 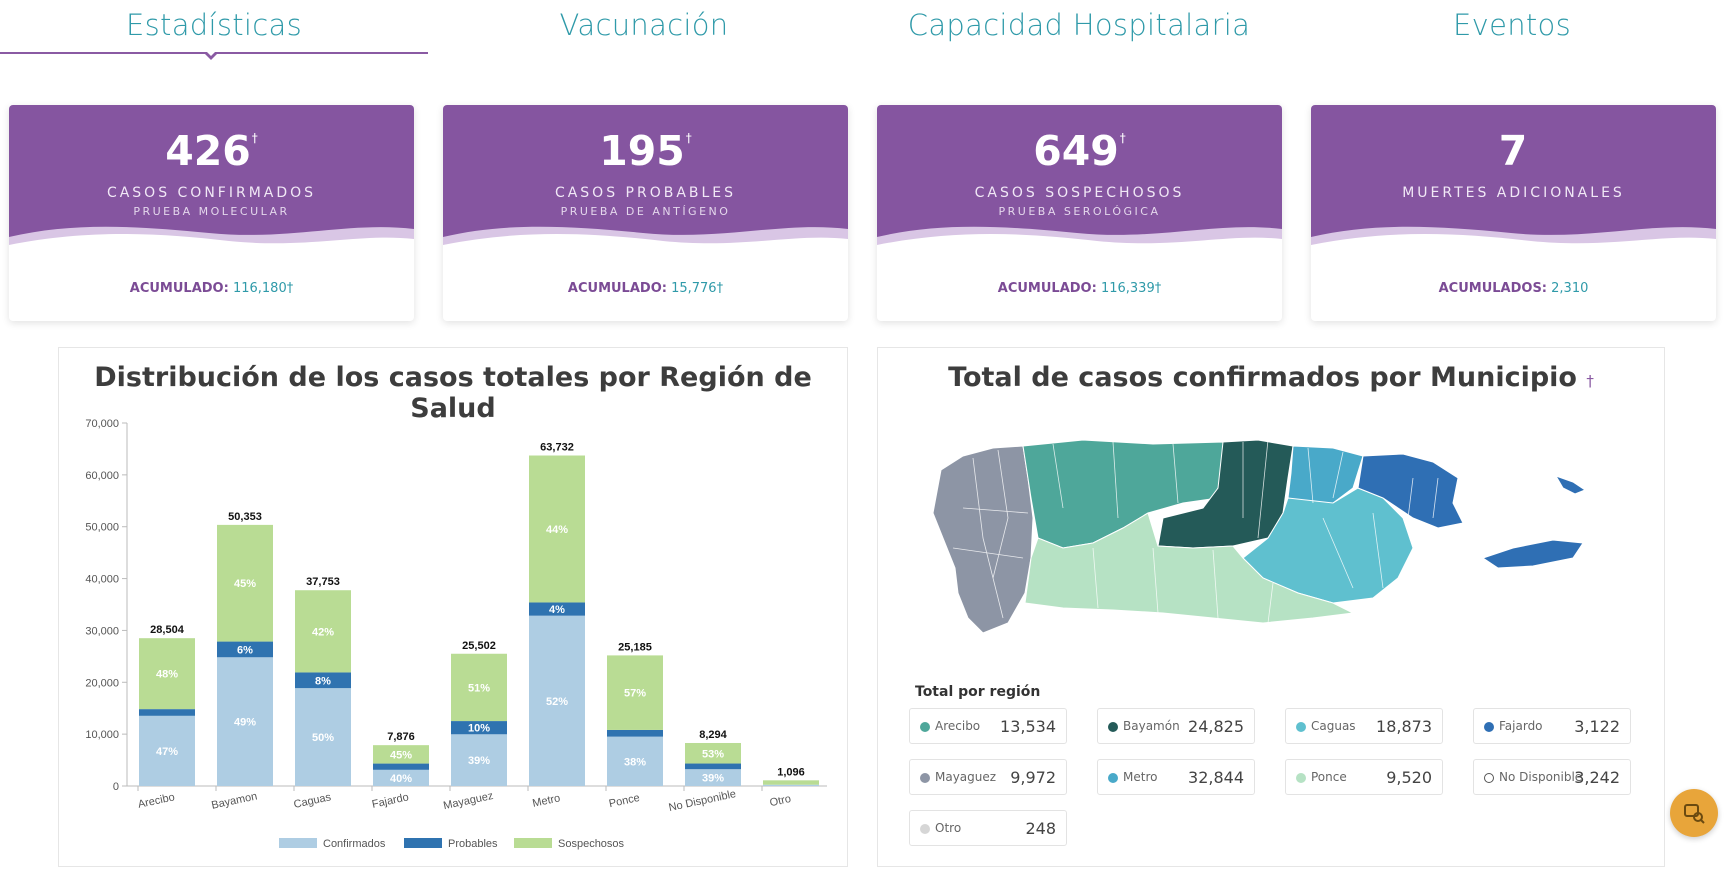 What do you see at coordinates (479, 761) in the screenshot?
I see `bar-percent-label: 39%` at bounding box center [479, 761].